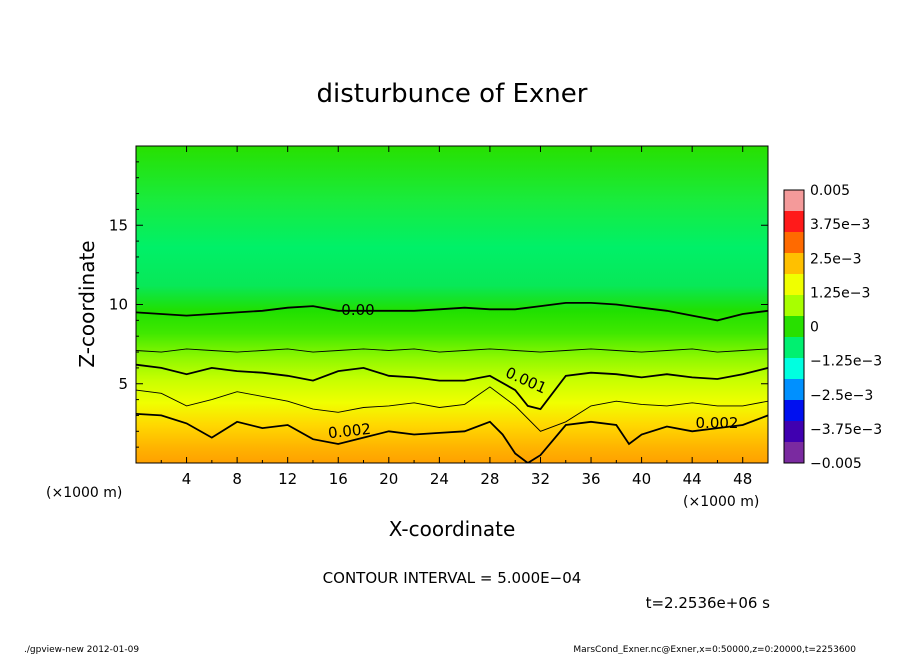 The height and width of the screenshot is (658, 904). Describe the element at coordinates (489, 479) in the screenshot. I see `x-tick-label: 28` at that location.